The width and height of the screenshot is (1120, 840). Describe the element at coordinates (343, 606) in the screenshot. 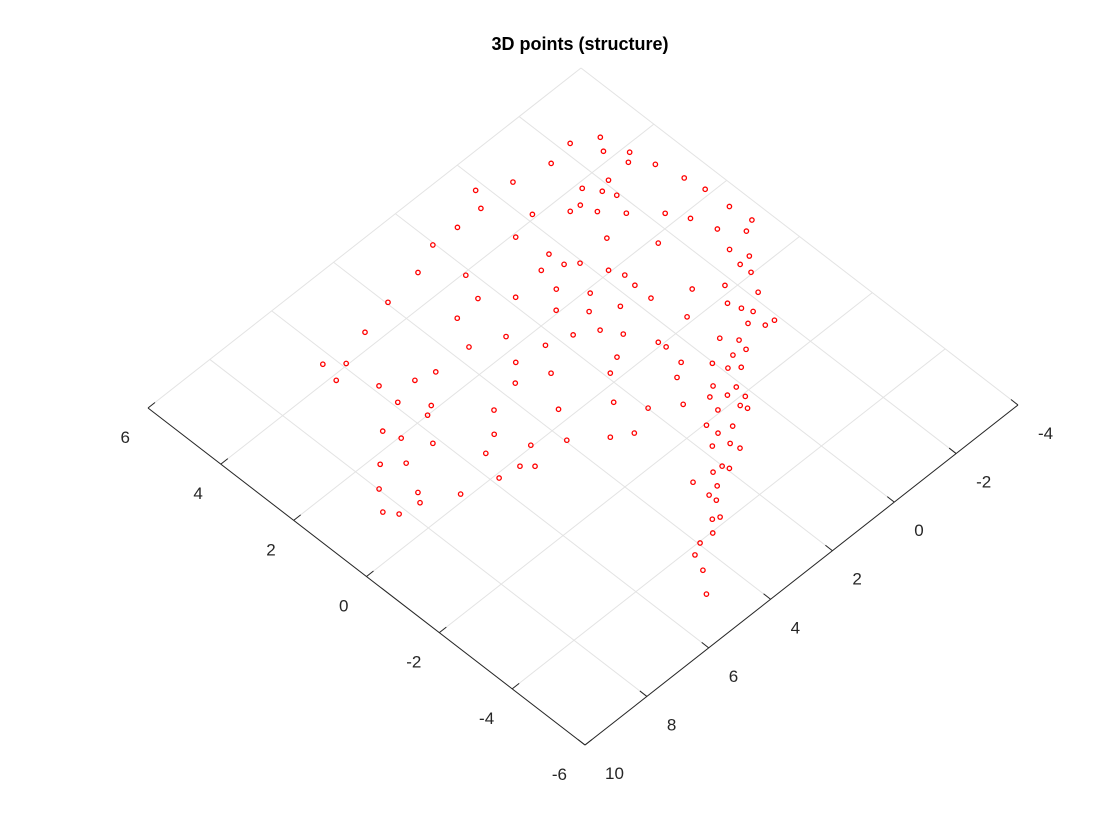

I see `y-tick-label: 0` at that location.